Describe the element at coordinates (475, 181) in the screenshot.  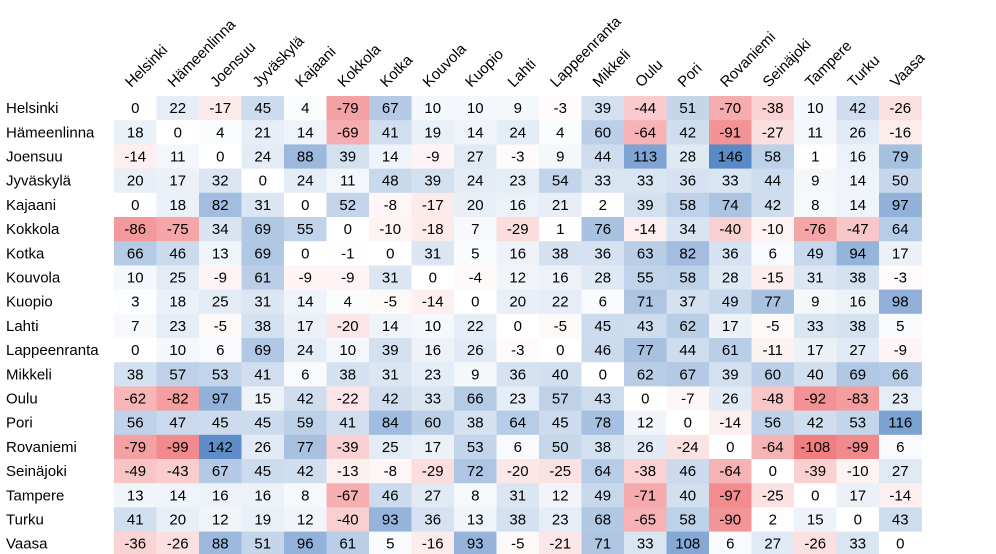
I see `cell-value-label: 24` at that location.